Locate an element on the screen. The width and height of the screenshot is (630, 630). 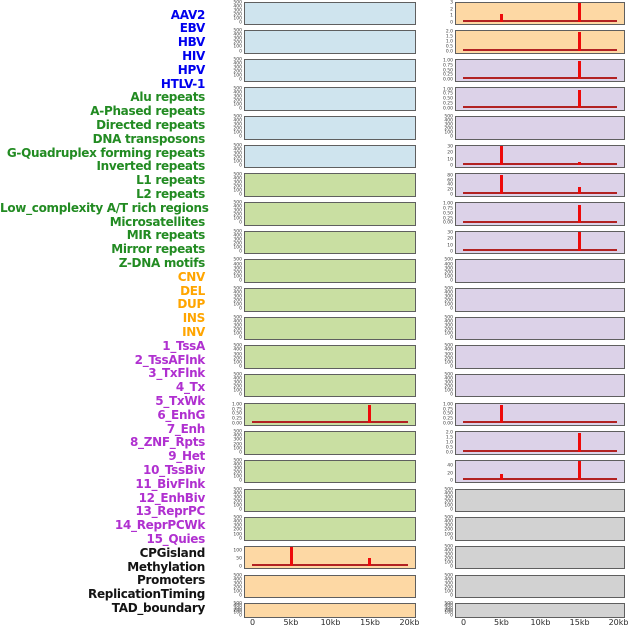
track-label-hbv: HBV is located at coordinates (191, 42).